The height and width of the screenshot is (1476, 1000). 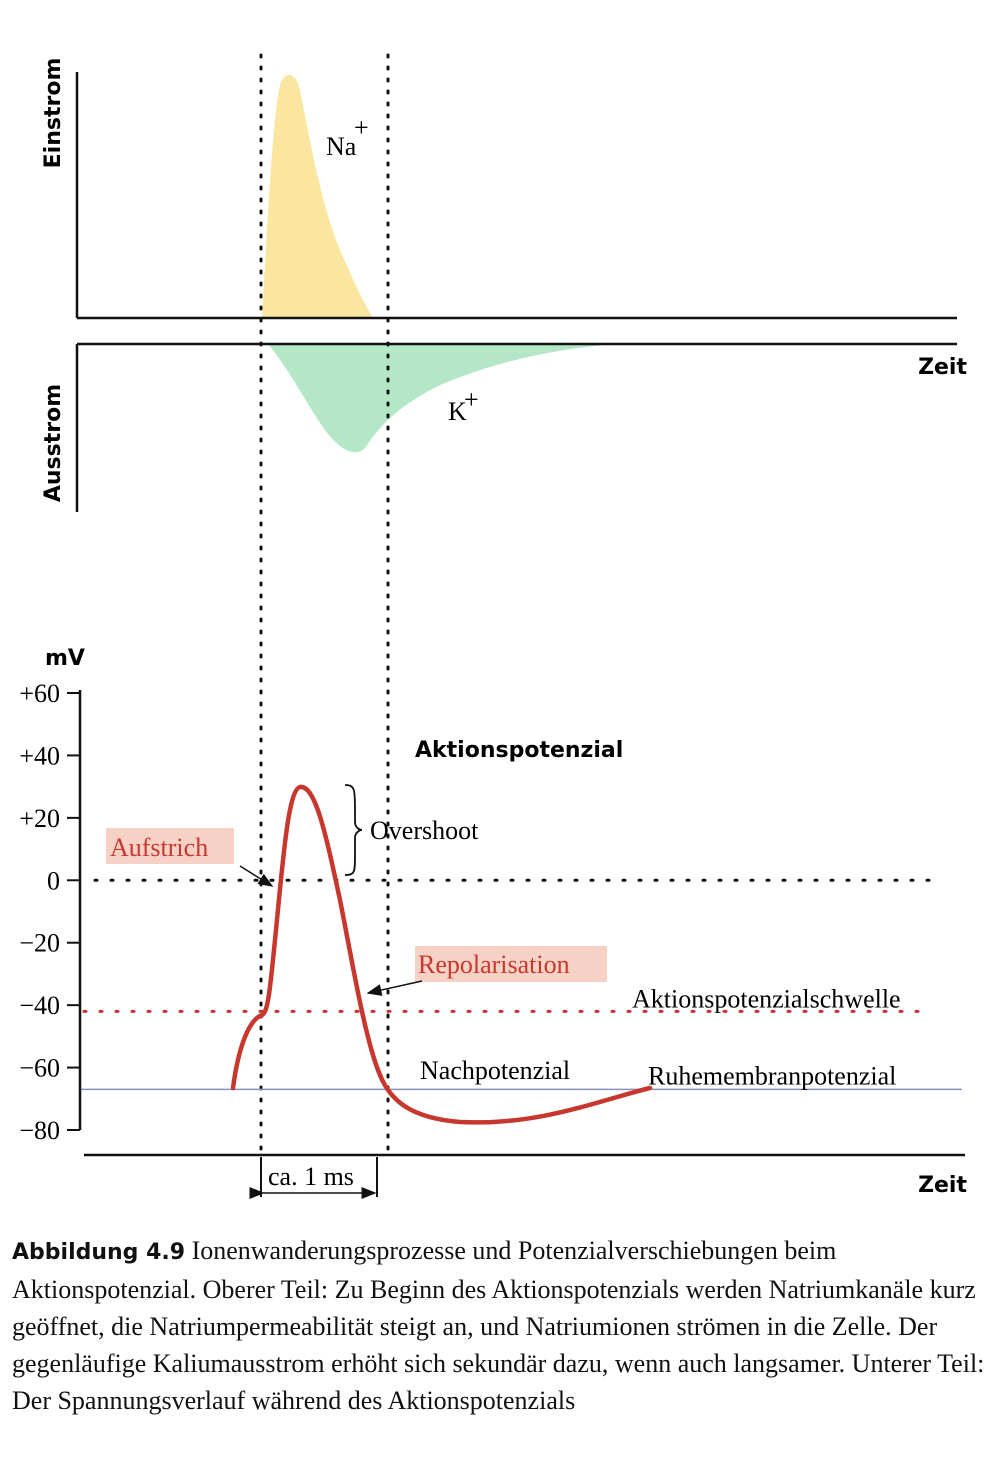 What do you see at coordinates (65, 658) in the screenshot?
I see `unit-label: mV` at bounding box center [65, 658].